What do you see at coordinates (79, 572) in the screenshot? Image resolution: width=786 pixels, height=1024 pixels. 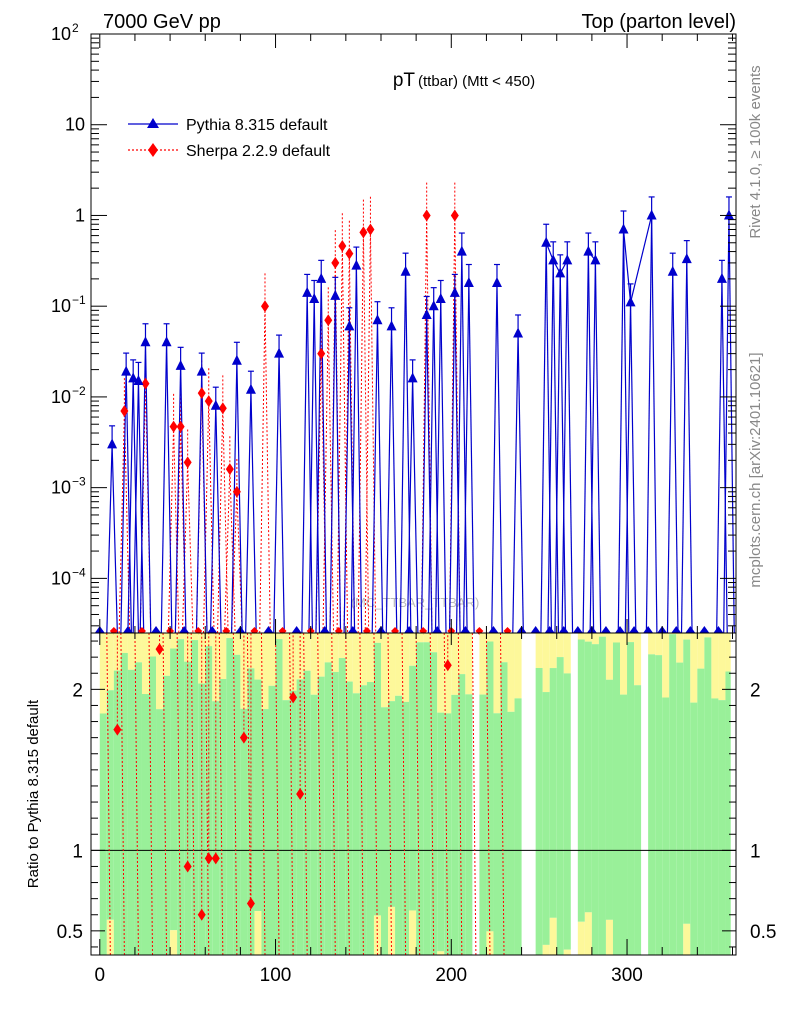 I see `main-y-tick-exponent: −4` at bounding box center [79, 572].